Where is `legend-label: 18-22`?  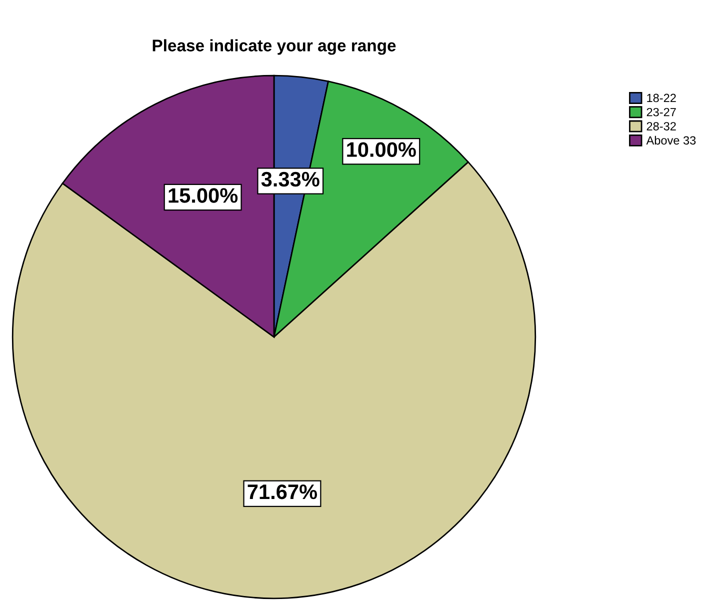 legend-label: 18-22 is located at coordinates (661, 98).